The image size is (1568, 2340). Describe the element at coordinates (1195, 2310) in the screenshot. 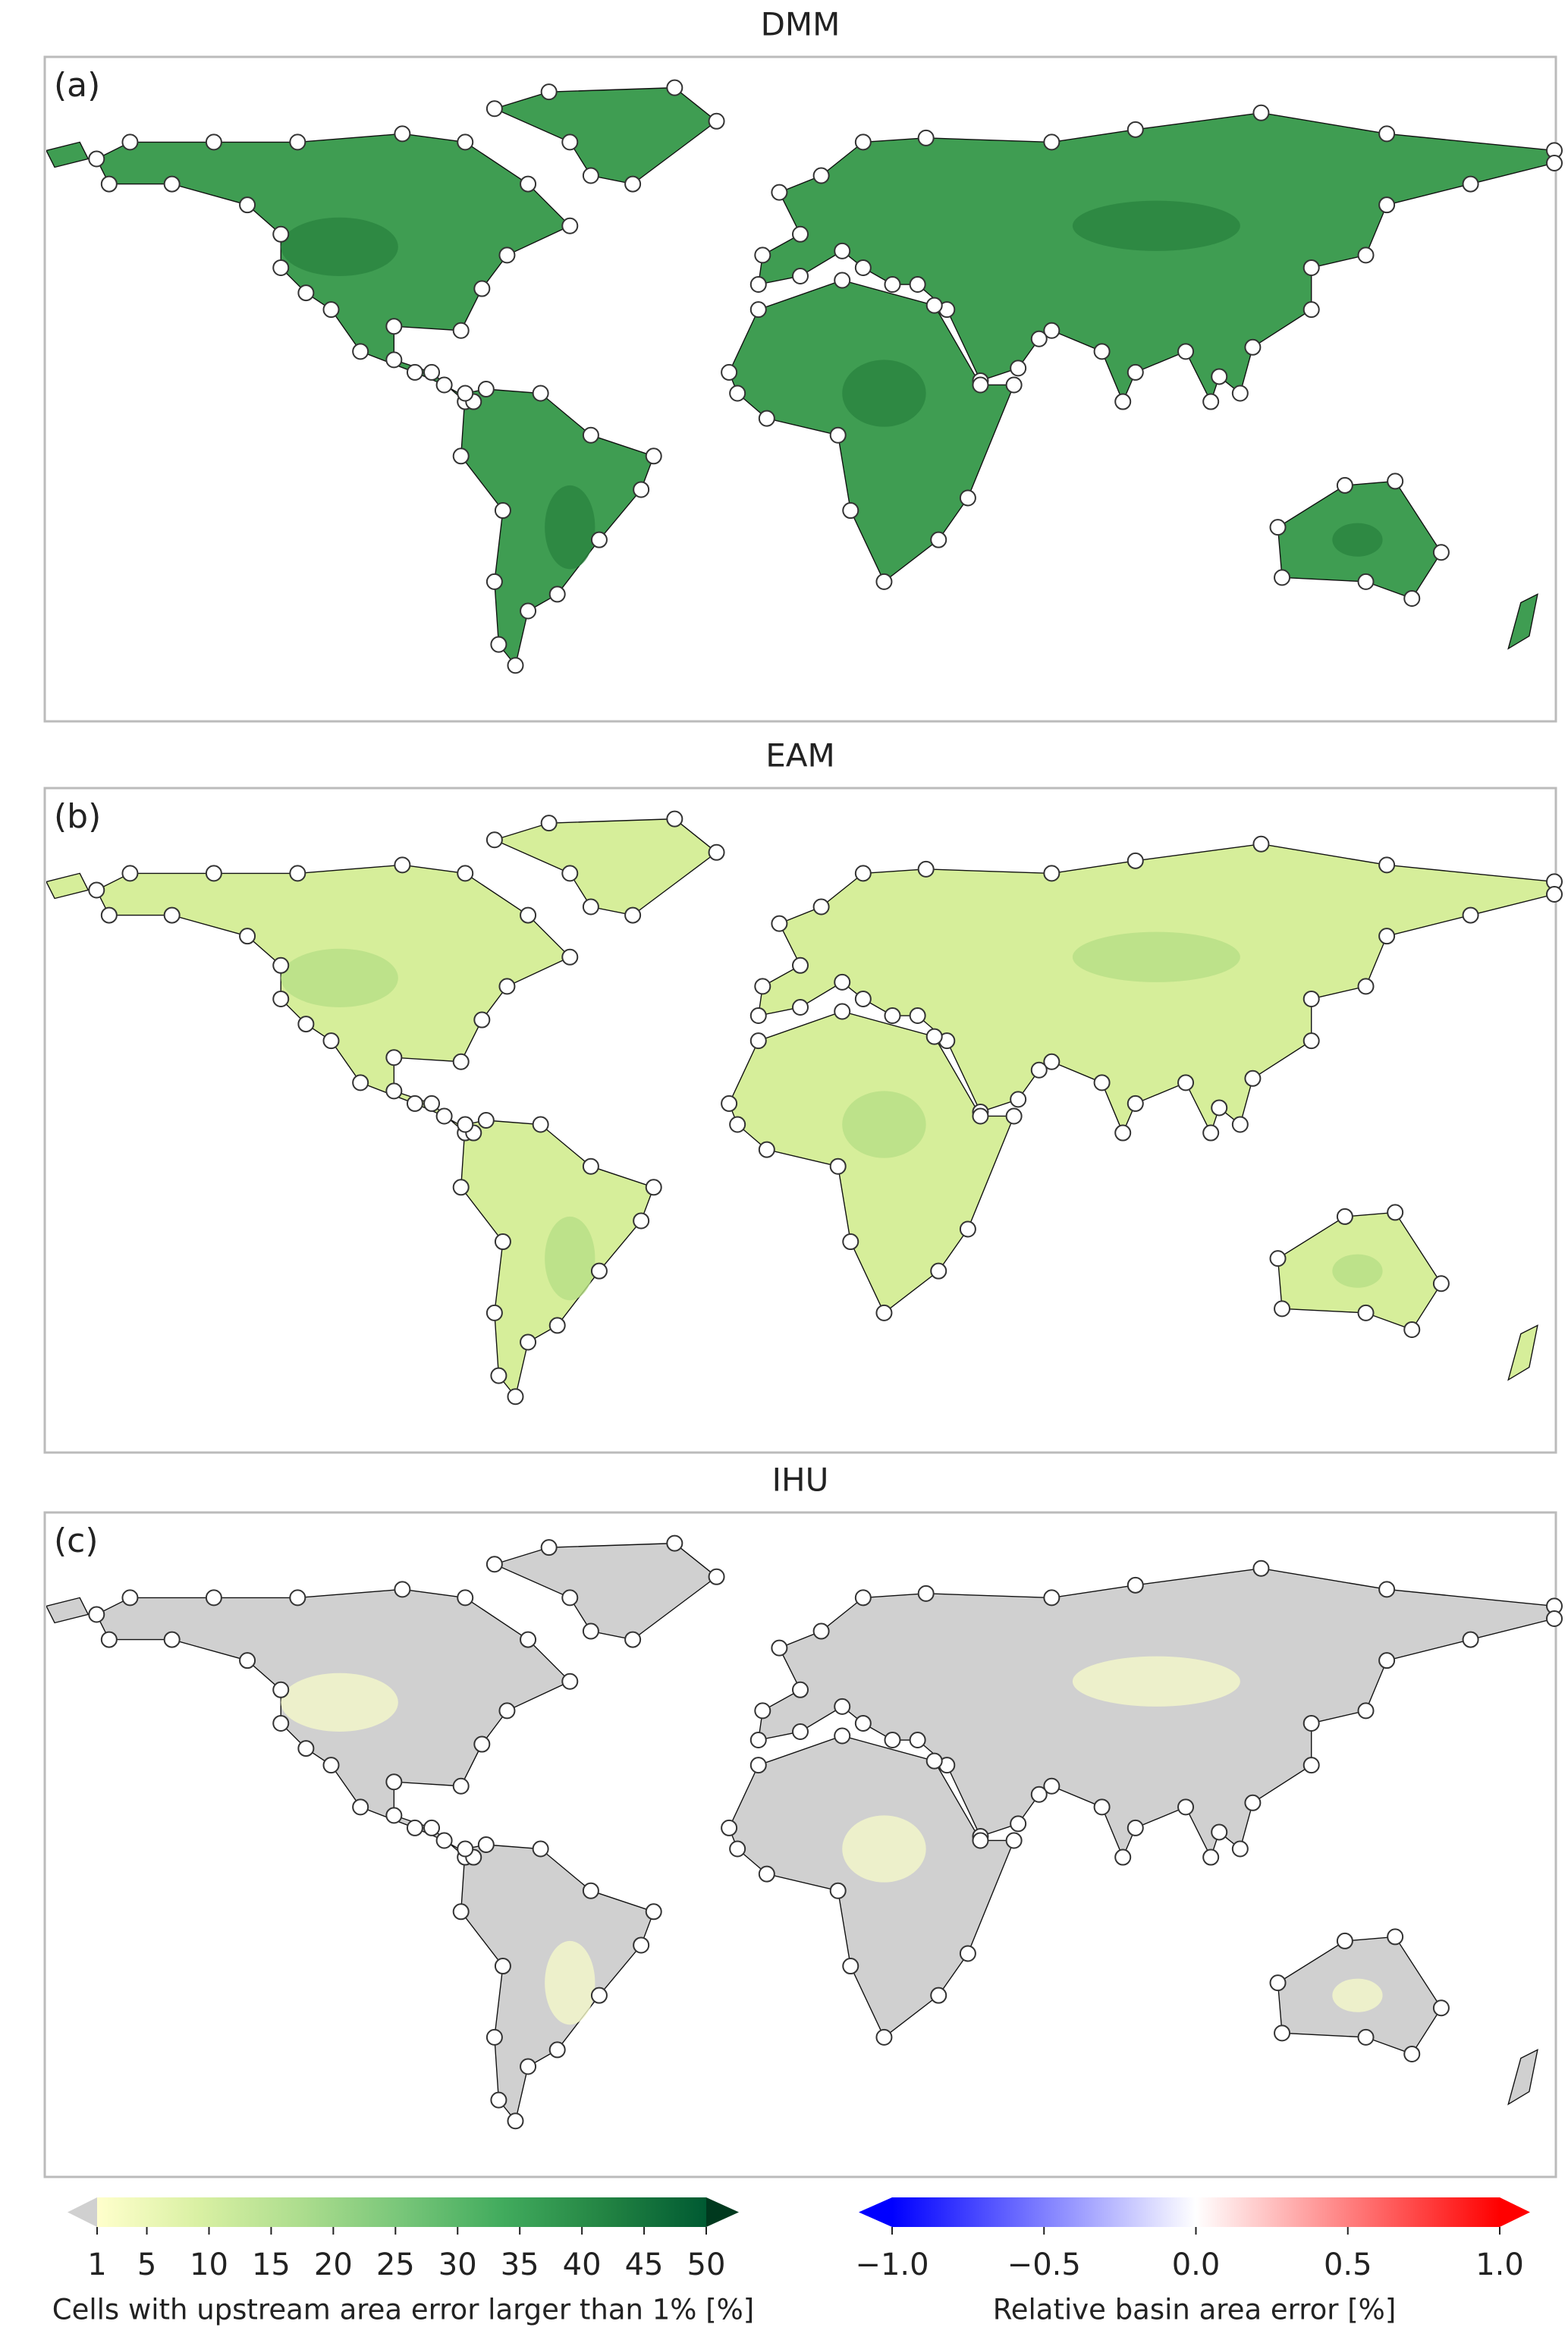

I see `colorbar-label: Relative basin area error [%]` at that location.